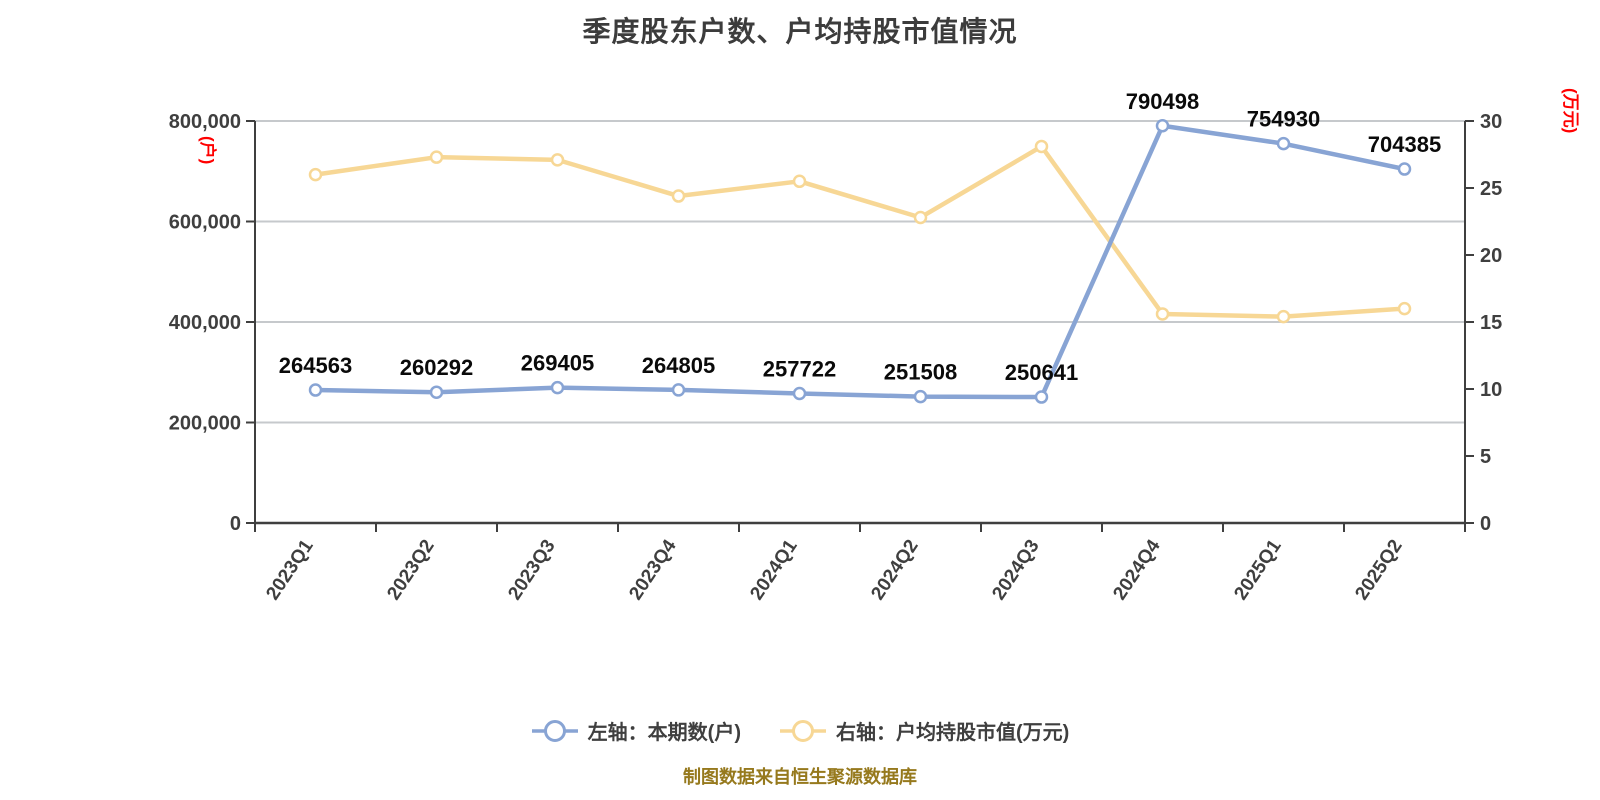  Describe the element at coordinates (800, 31) in the screenshot. I see `chart-title: 季度股东户数、户均持股市值情况` at that location.